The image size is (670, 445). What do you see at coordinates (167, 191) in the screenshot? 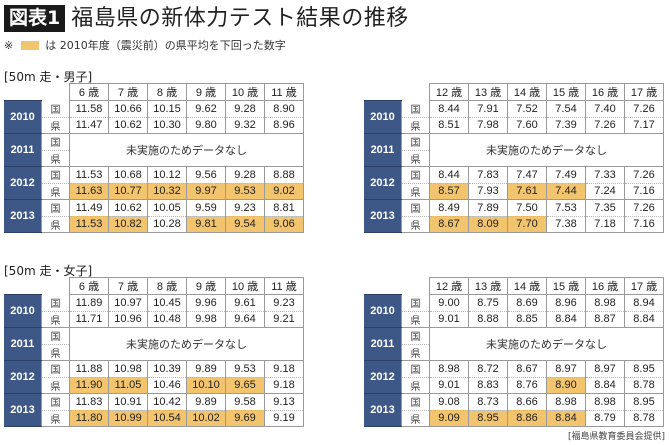
I see `cell-prefecture-below-2010: 10.32` at bounding box center [167, 191].